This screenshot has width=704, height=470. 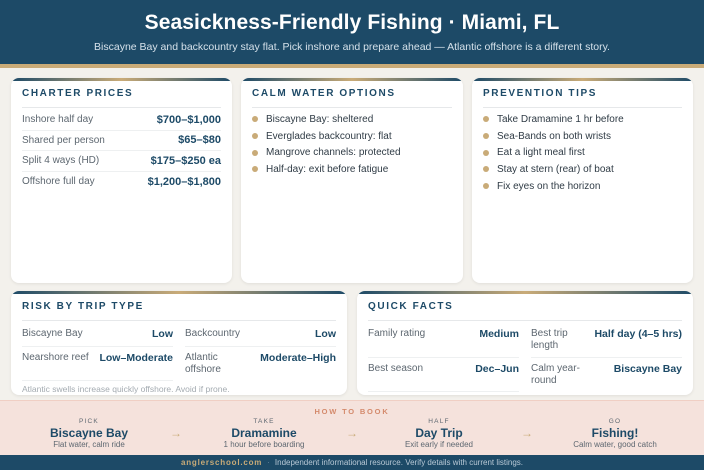 I want to click on step-sub: Exit early if needed, so click(x=439, y=444).